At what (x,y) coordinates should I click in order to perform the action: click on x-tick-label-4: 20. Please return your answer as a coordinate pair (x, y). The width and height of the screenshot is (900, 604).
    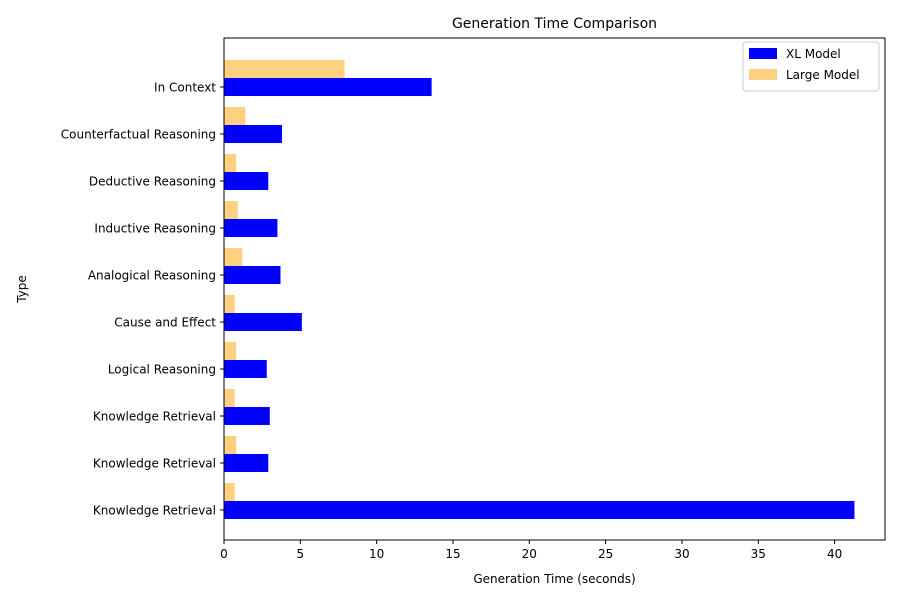
    Looking at the image, I should click on (529, 554).